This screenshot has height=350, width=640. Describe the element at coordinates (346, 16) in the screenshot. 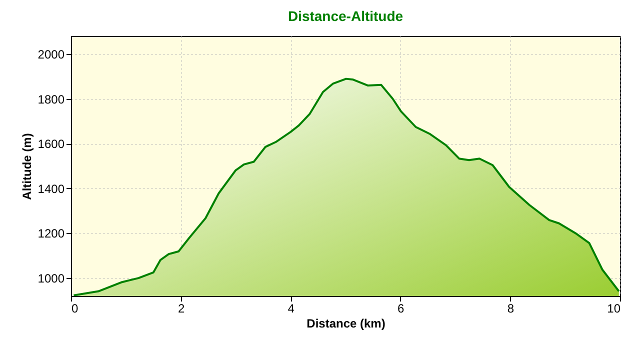

I see `chart-title: Distance-Altitude` at that location.